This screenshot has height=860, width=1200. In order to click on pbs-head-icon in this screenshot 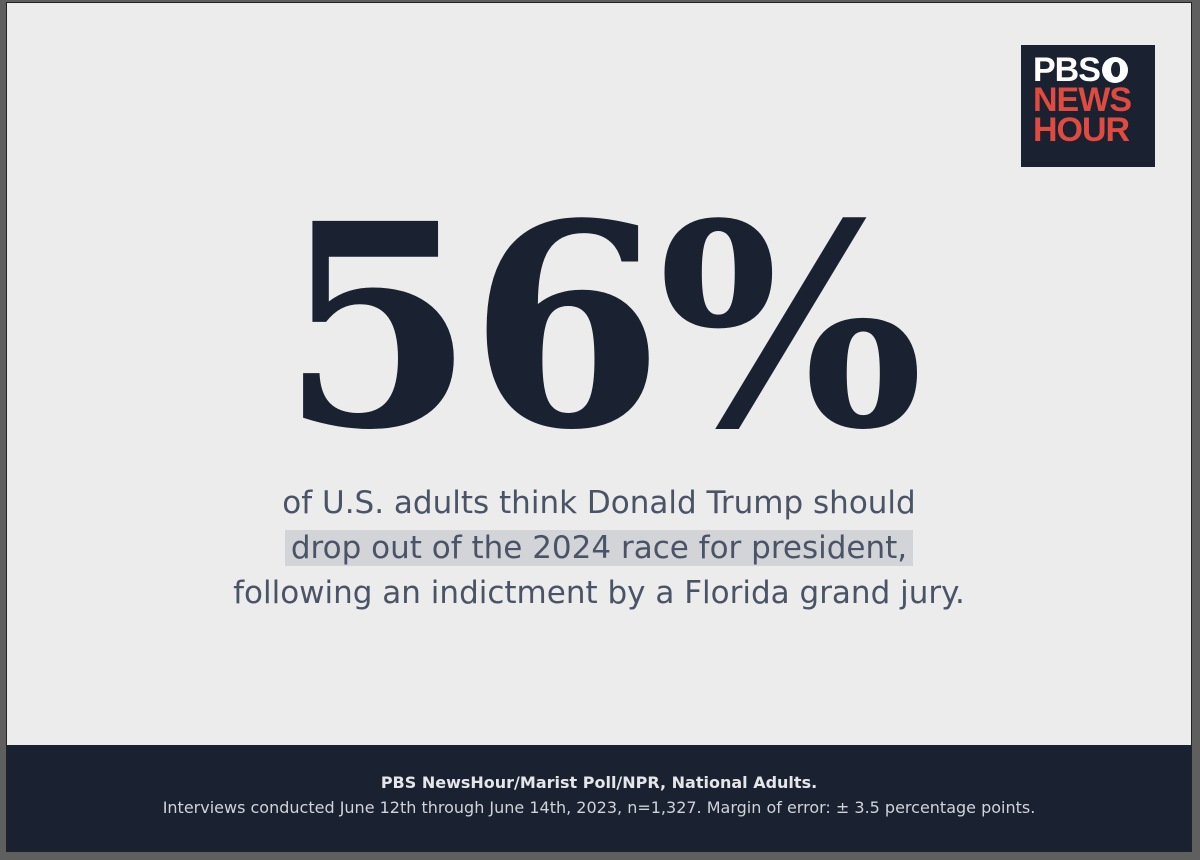, I will do `click(1114, 70)`.